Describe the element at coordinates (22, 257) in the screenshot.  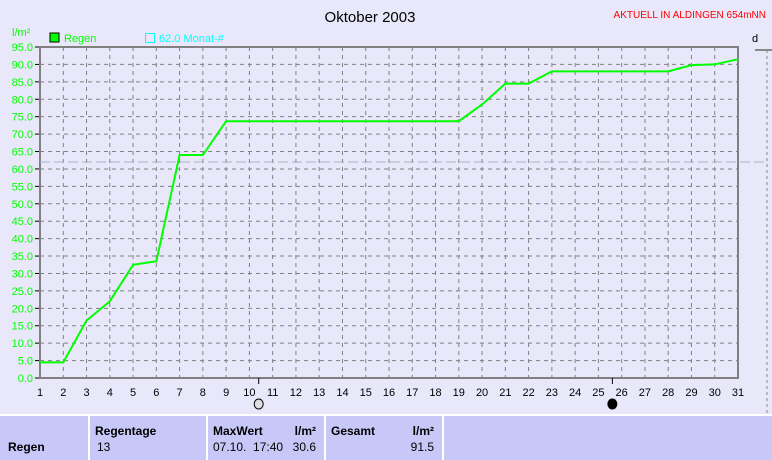
I see `y-tick-label: 35.0` at that location.